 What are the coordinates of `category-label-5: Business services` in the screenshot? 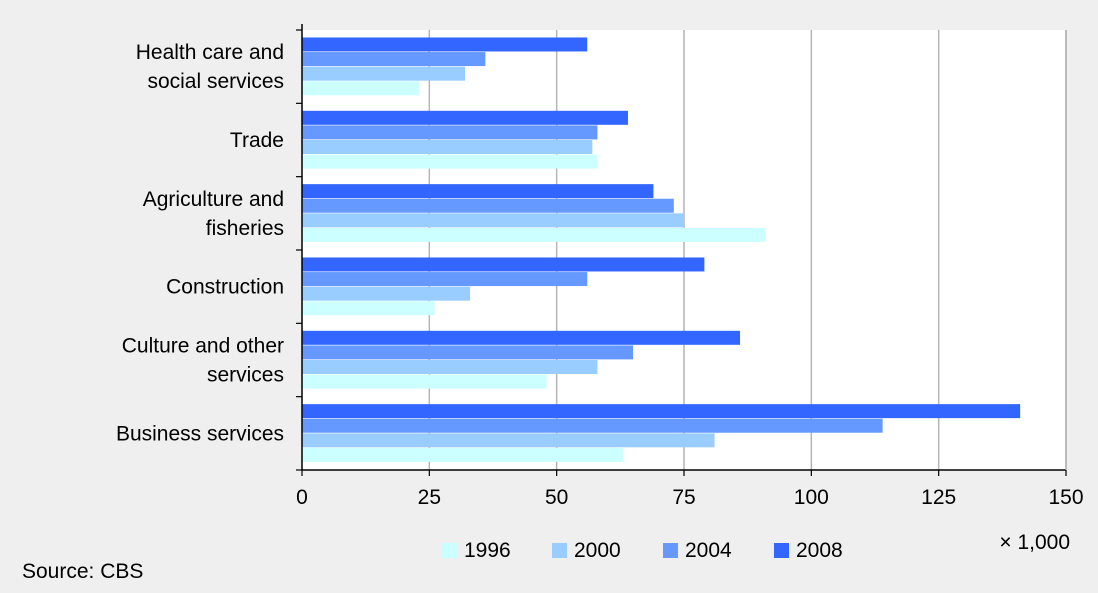 It's located at (200, 433).